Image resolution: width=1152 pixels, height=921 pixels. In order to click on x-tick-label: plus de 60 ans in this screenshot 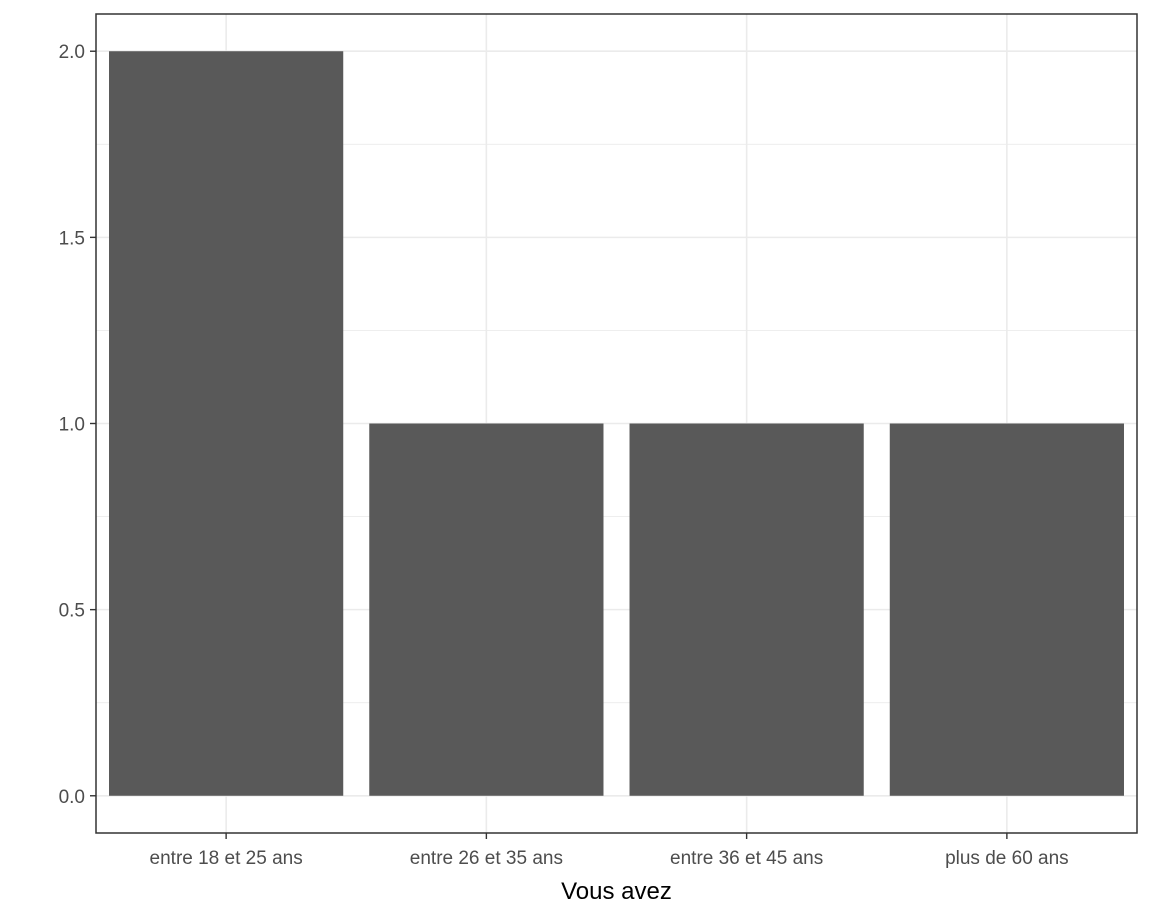, I will do `click(1007, 858)`.